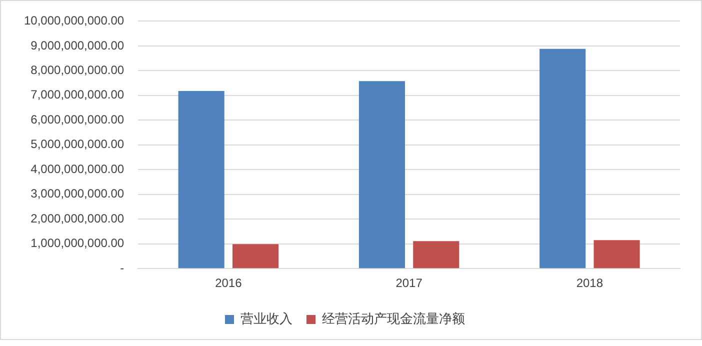 This screenshot has width=702, height=346. What do you see at coordinates (77, 243) in the screenshot?
I see `y-tick-label: 1,000,000,000.00` at bounding box center [77, 243].